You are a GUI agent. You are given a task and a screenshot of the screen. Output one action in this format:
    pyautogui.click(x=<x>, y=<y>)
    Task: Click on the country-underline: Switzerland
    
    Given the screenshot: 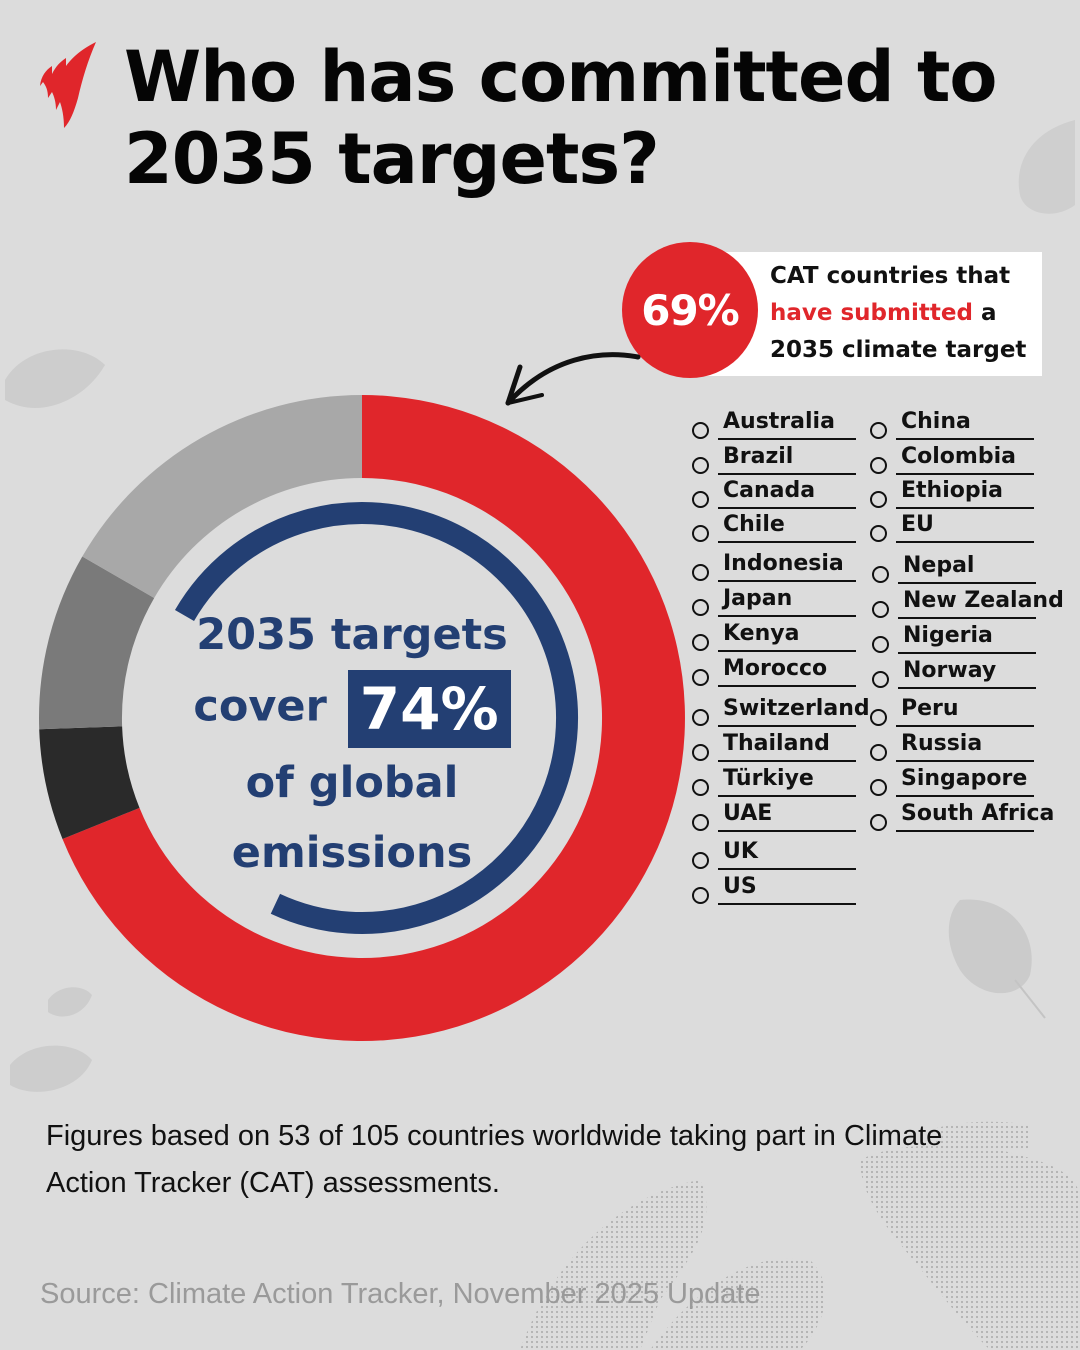 What is the action you would take?
    pyautogui.click(x=794, y=711)
    